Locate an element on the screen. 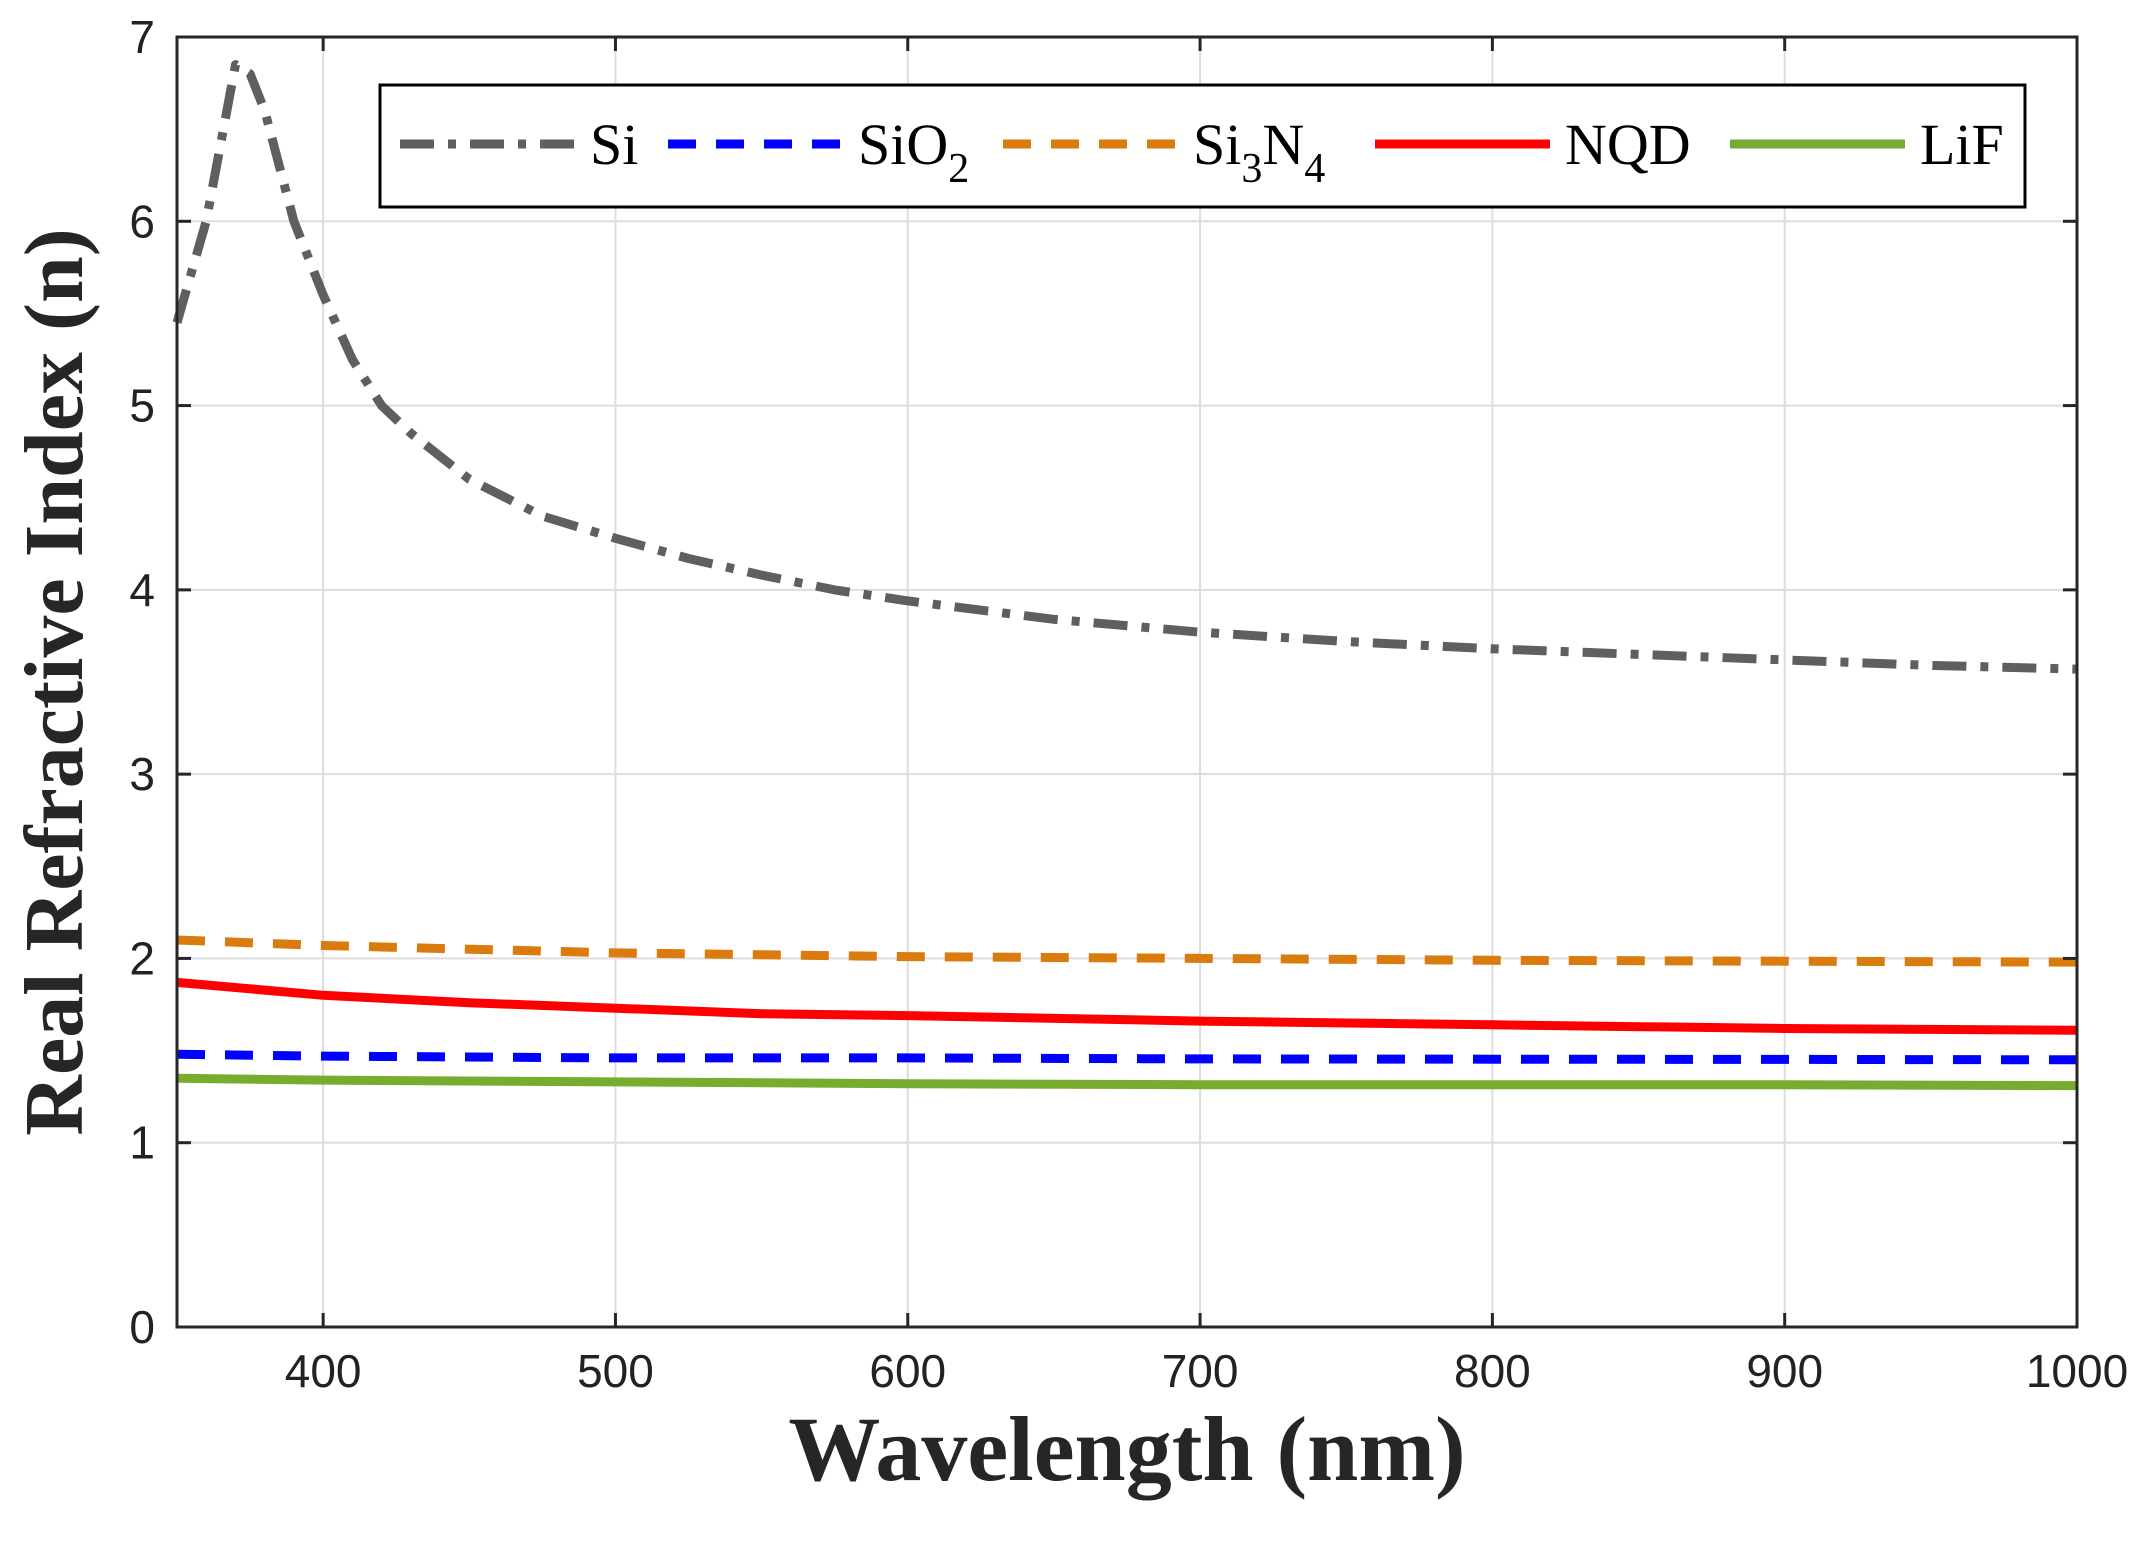 The image size is (2145, 1553). legend: Si SiO2 Si3N4 NQD LiF is located at coordinates (1202, 146).